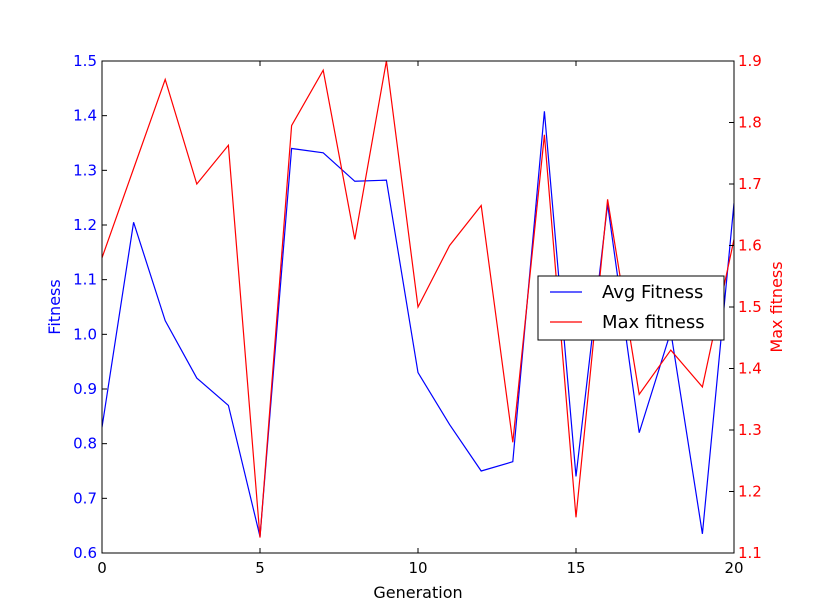 The width and height of the screenshot is (815, 615). What do you see at coordinates (85, 498) in the screenshot?
I see `y-left-tick-label: 0.7` at bounding box center [85, 498].